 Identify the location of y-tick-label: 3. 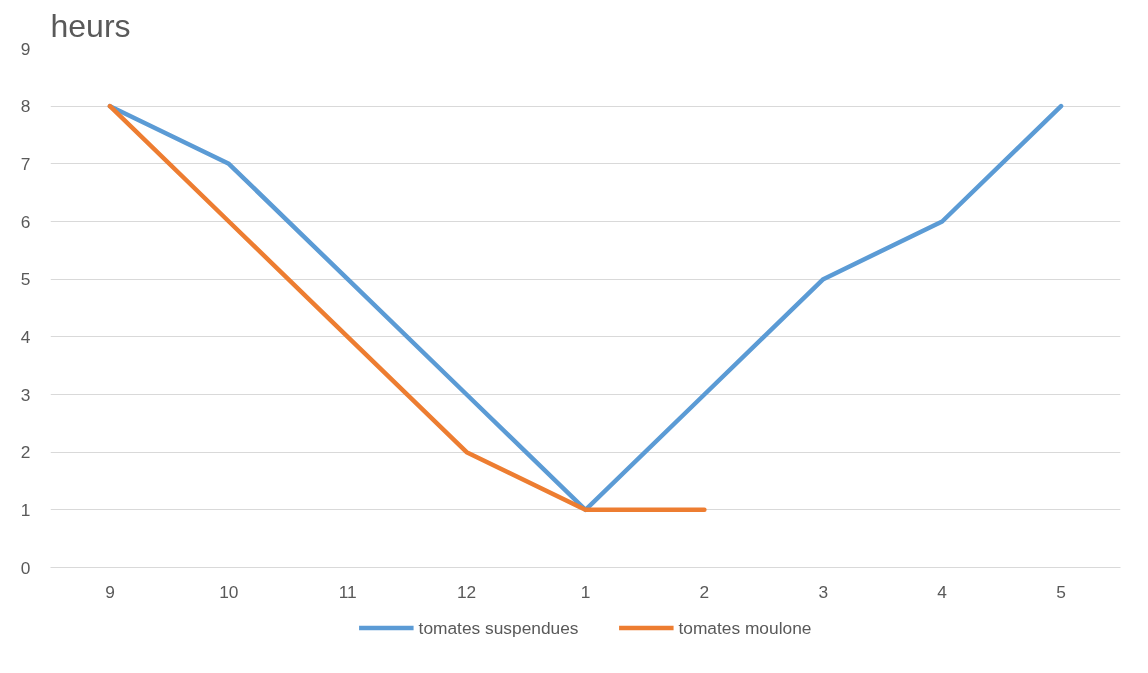
(25, 394).